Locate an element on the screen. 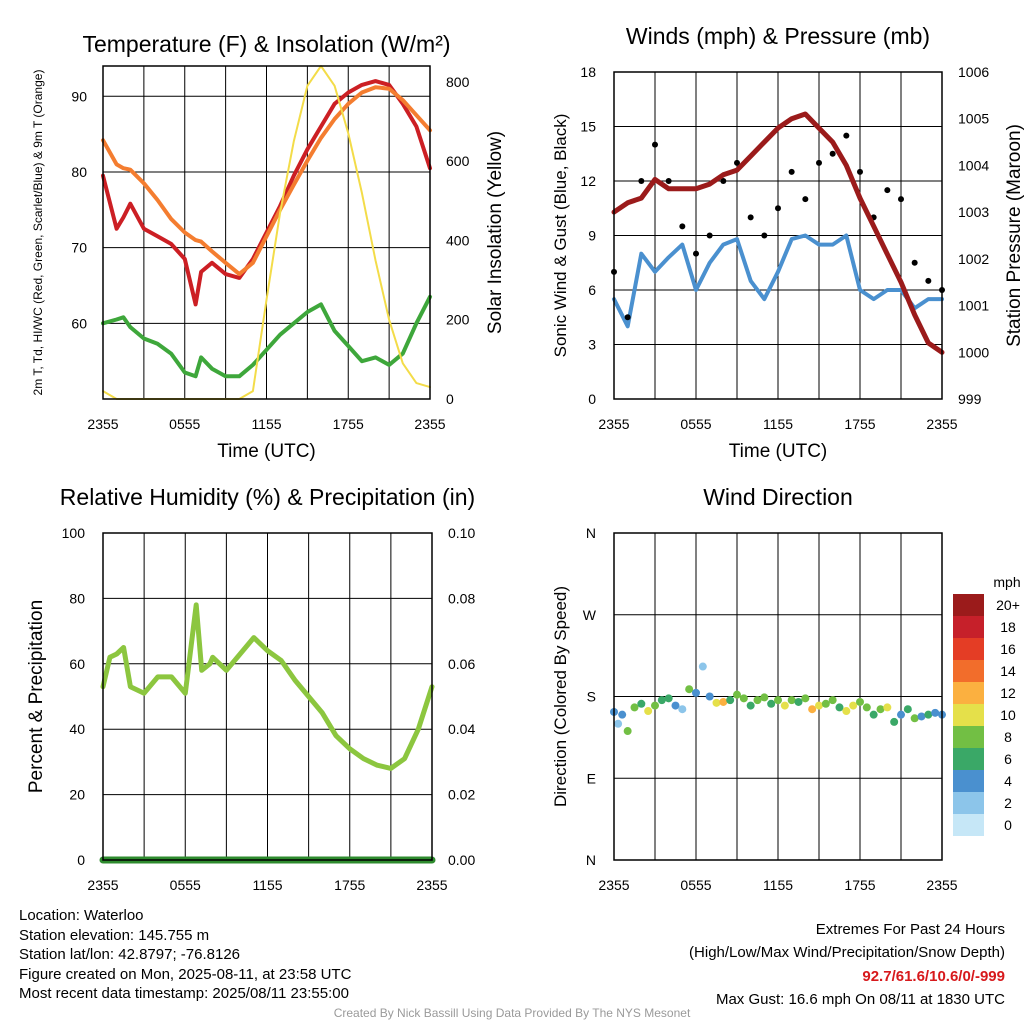  colorbar-label: 18 is located at coordinates (1008, 627).